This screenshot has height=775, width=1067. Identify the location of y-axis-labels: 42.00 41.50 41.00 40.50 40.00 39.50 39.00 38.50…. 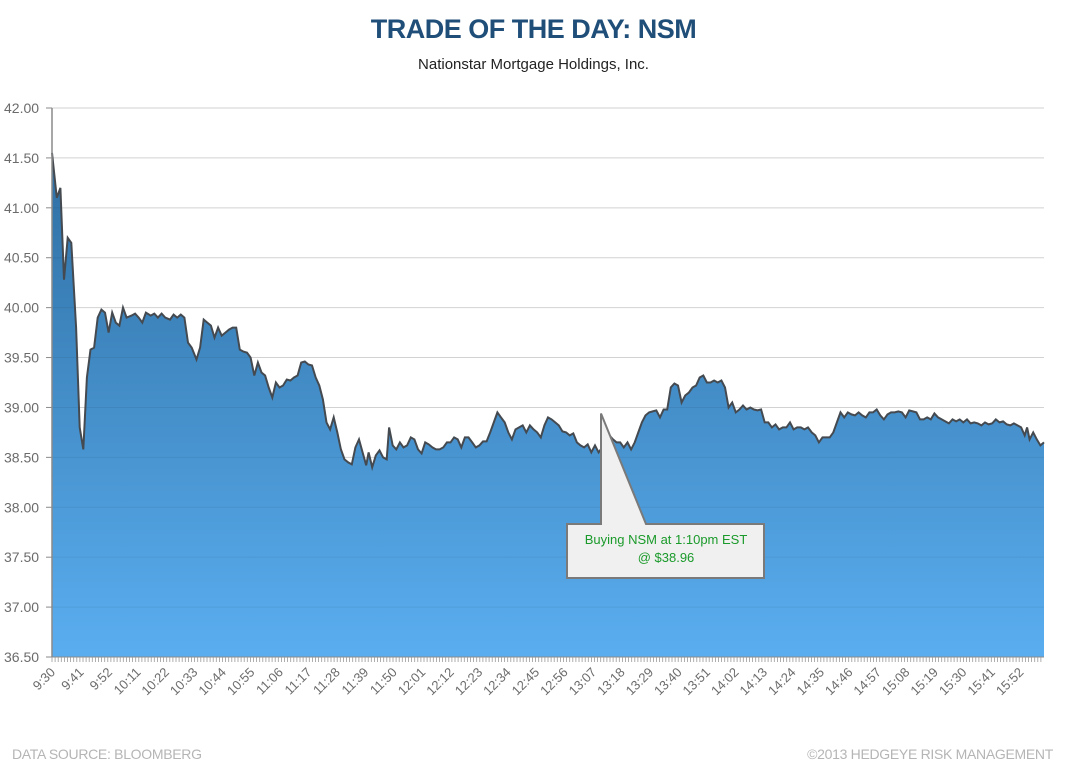
(21, 382).